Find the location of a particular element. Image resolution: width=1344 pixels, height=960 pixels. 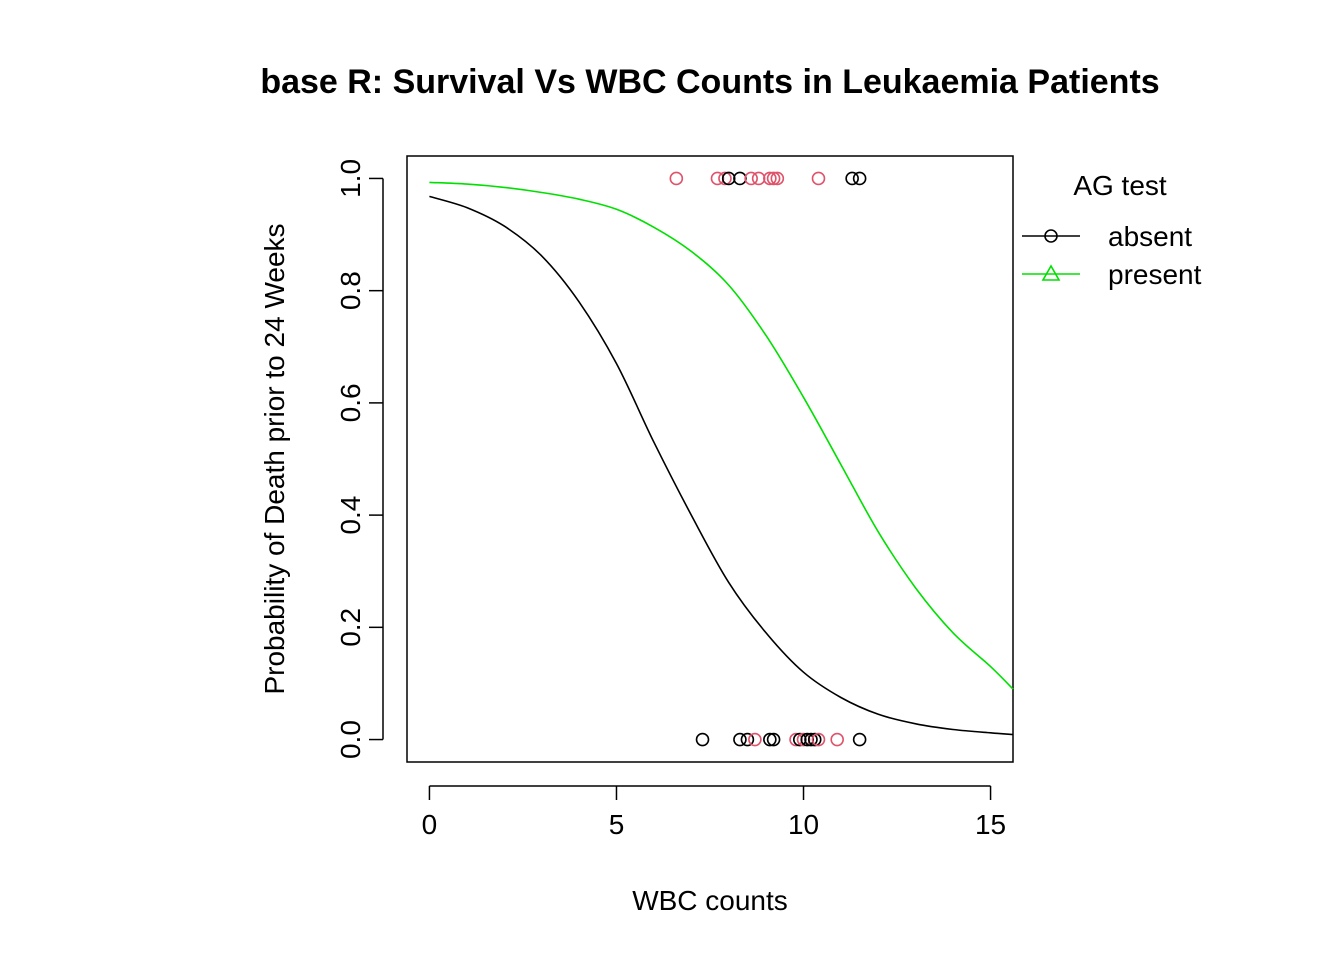

y-tick-label: 0.0 is located at coordinates (350, 739).